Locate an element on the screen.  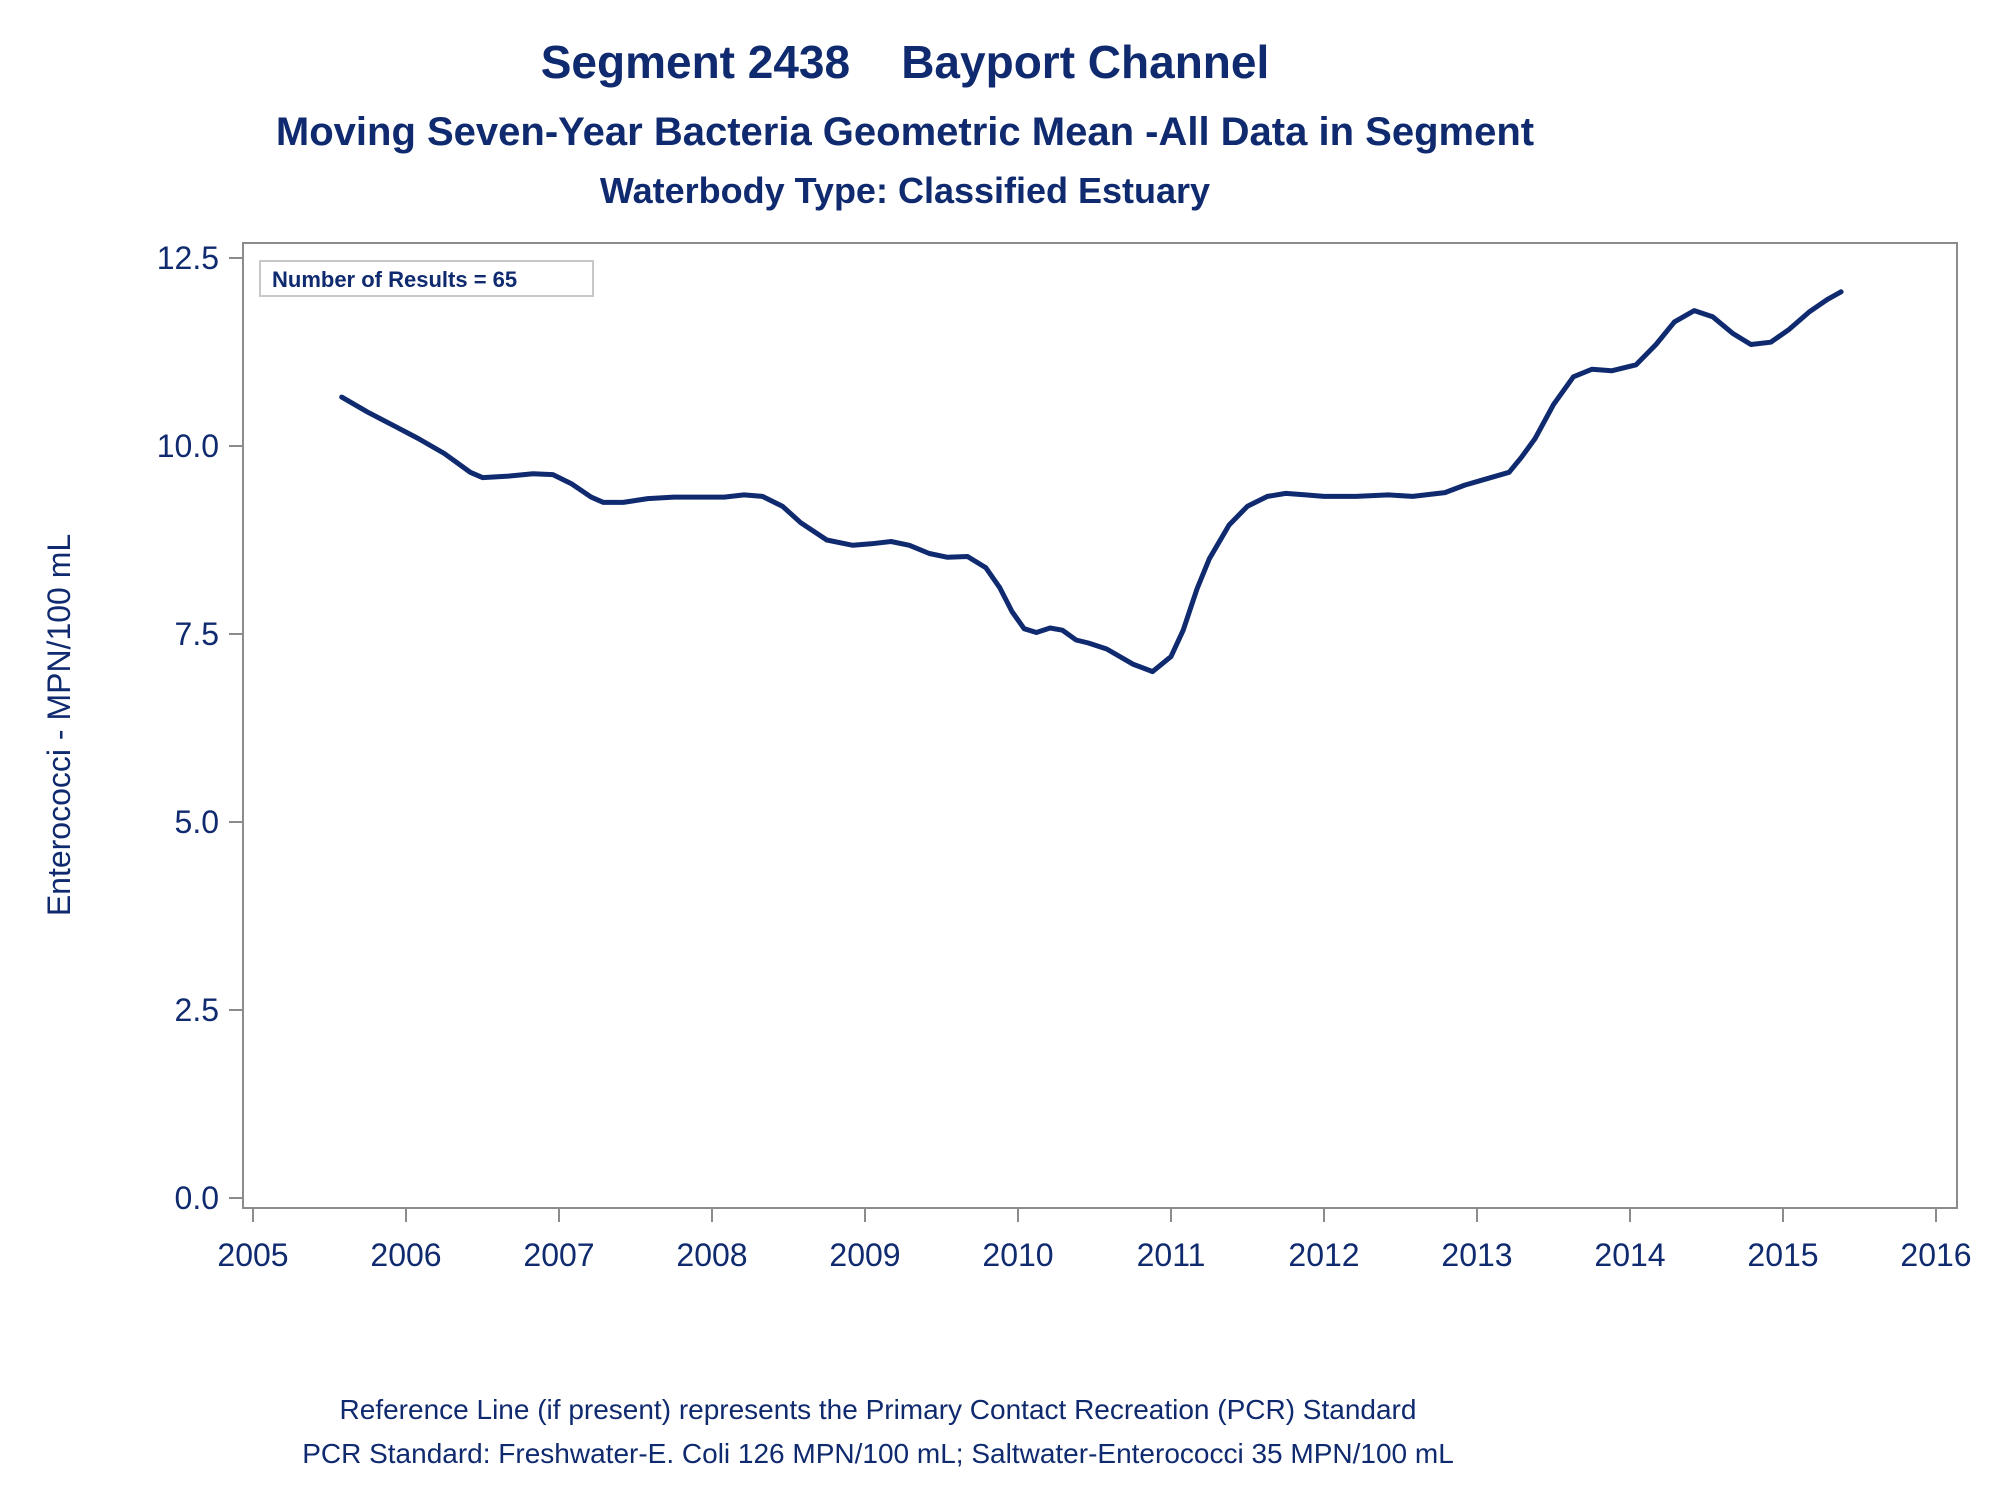
y-axis: 0.0 2.5 5.0 7.5 10.0 12.5 is located at coordinates (200, 728).